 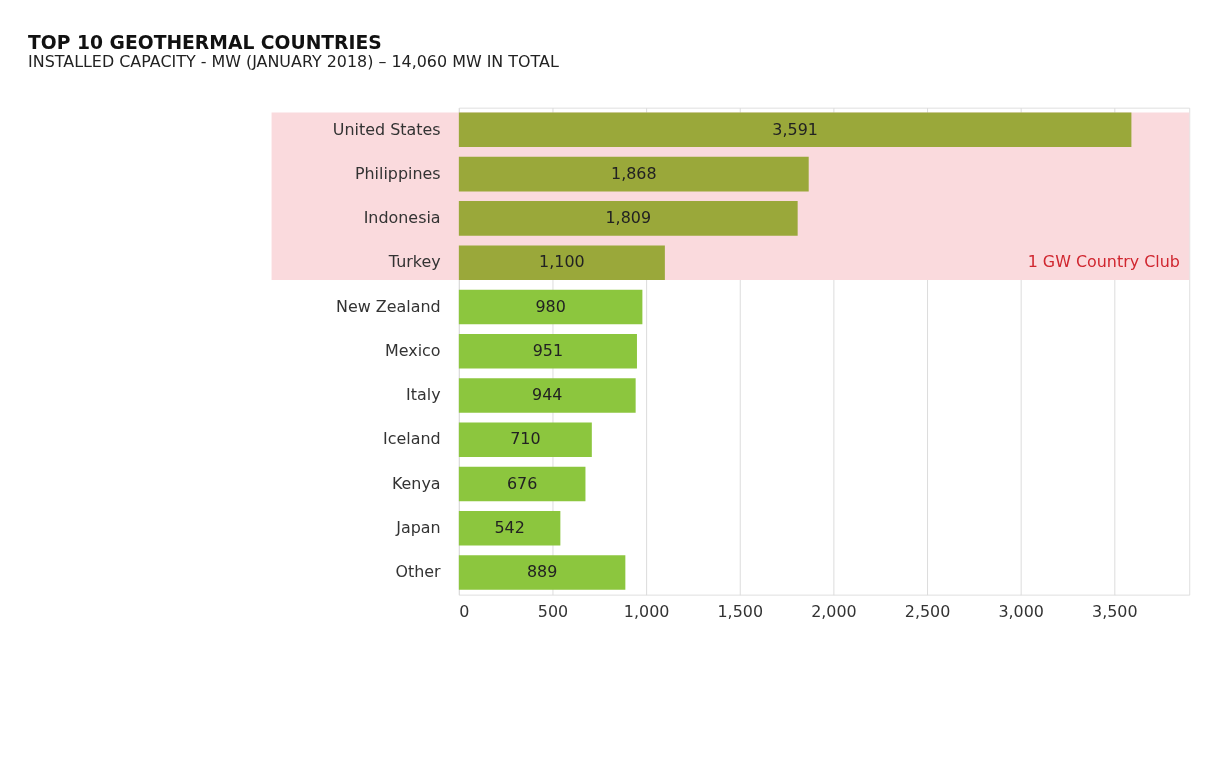 I want to click on data-label: 980, so click(x=550, y=306).